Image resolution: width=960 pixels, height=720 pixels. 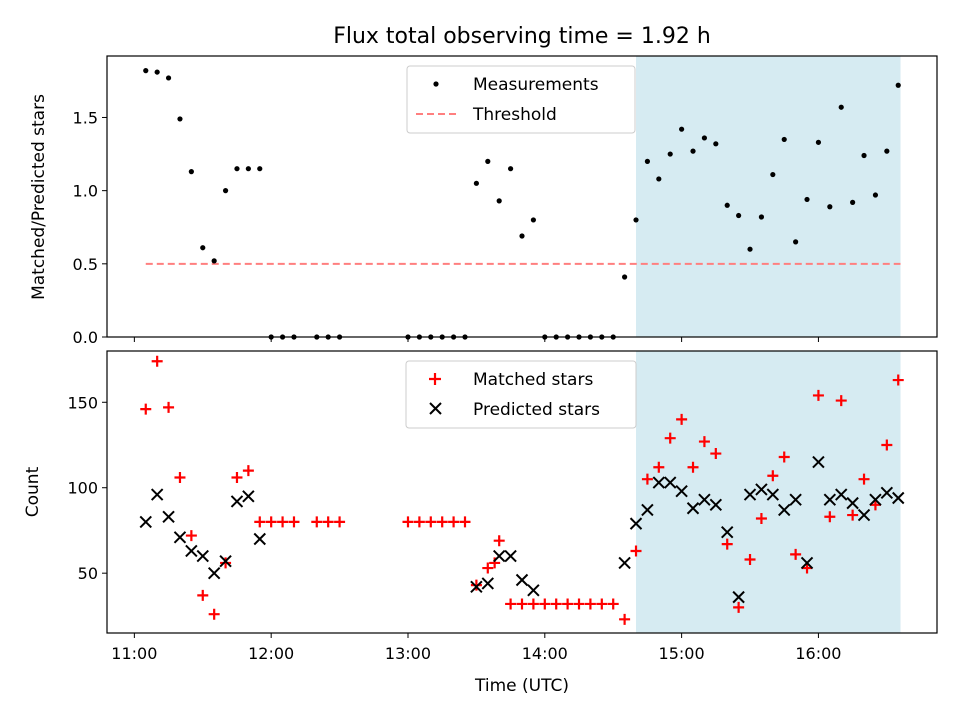 What do you see at coordinates (533, 380) in the screenshot?
I see `legend-matched-label: Matched stars` at bounding box center [533, 380].